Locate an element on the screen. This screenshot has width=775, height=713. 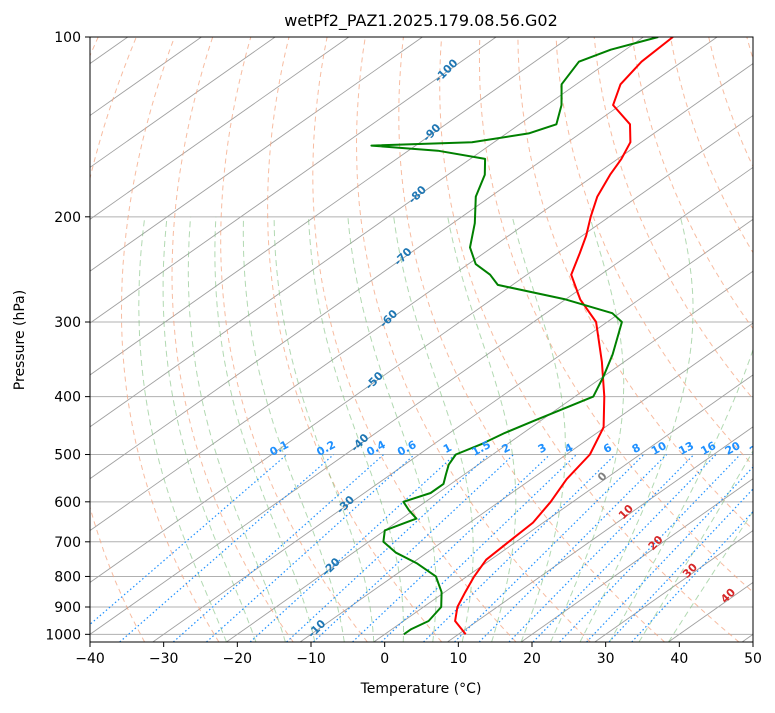
mixing-ratio-label: 1 is located at coordinates (447, 448).